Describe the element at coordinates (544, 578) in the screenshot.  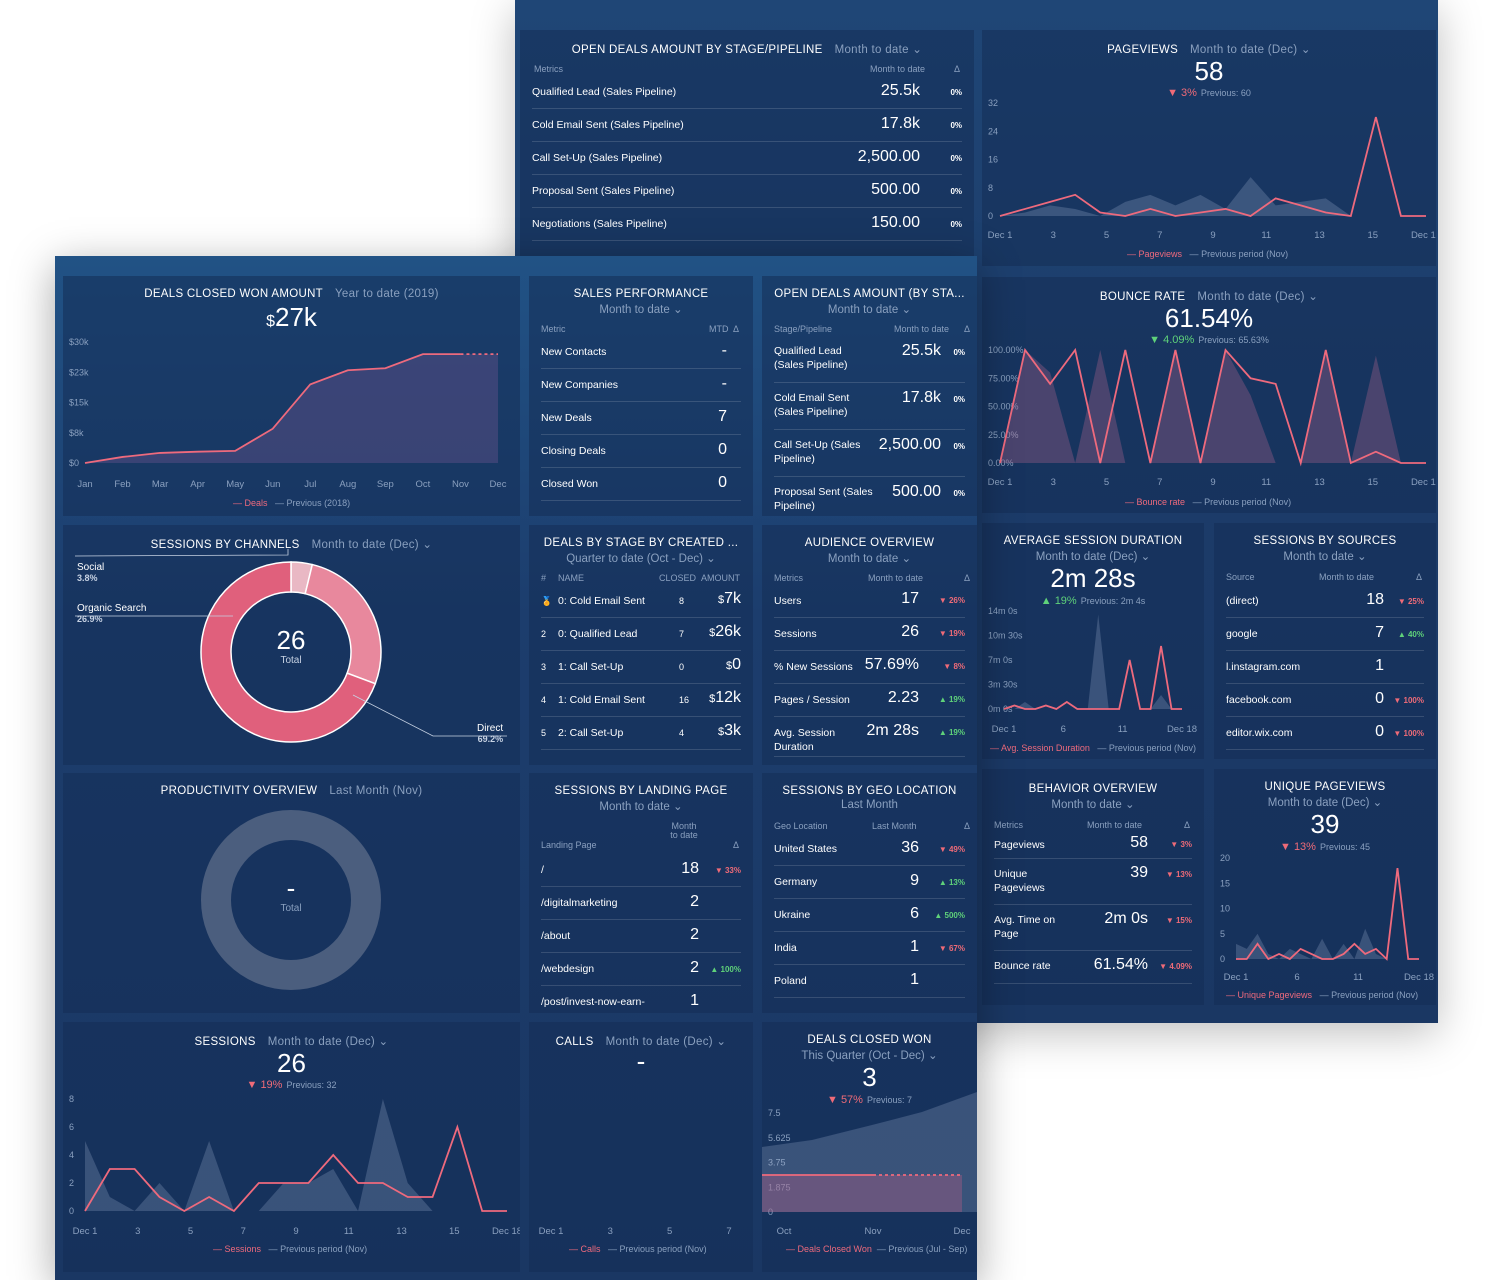
I see `col-header: #` at that location.